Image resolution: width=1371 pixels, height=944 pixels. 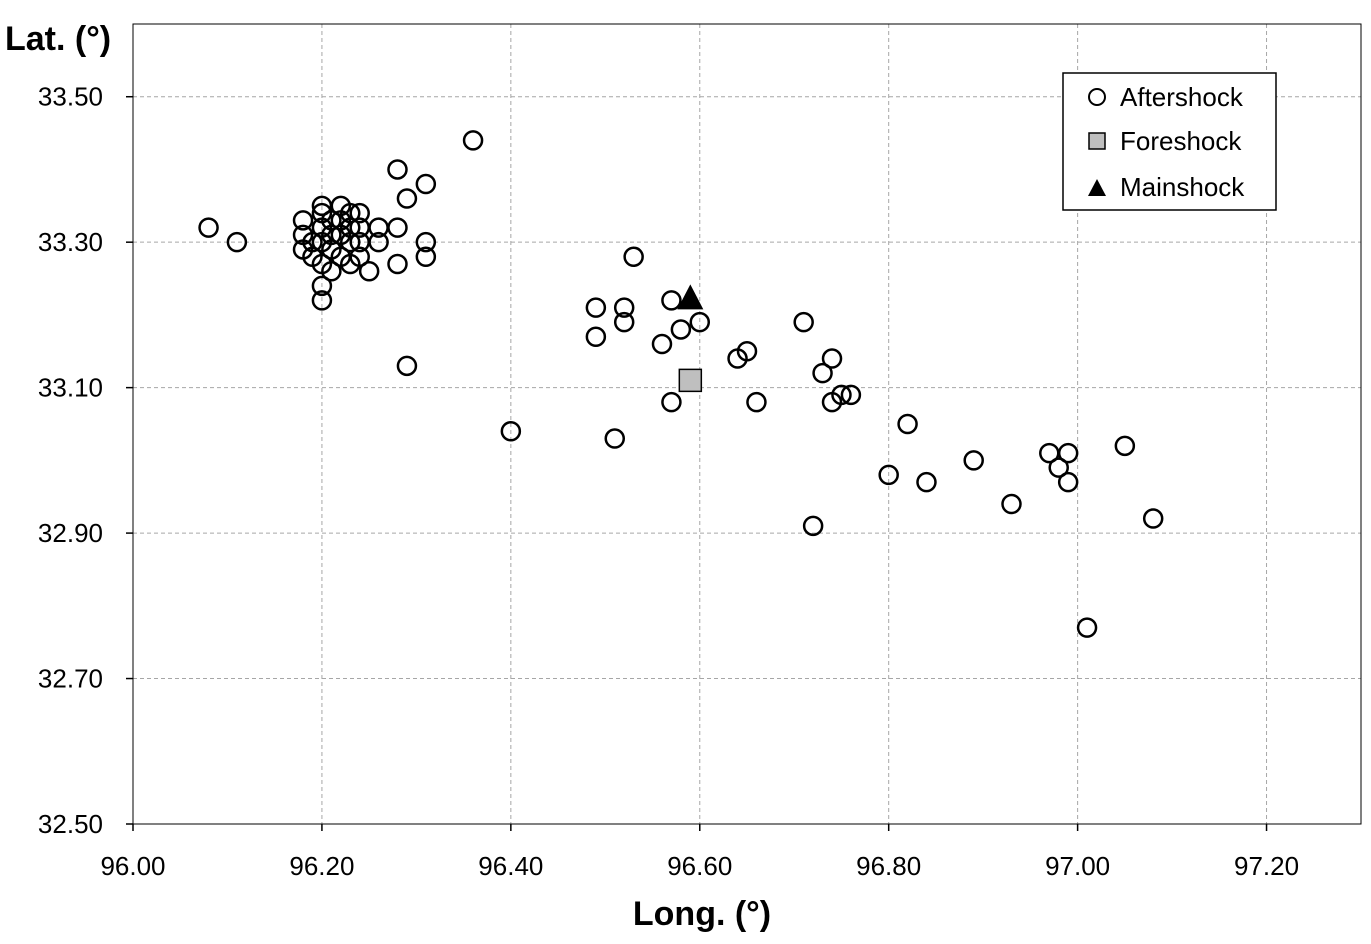 What do you see at coordinates (1097, 187) in the screenshot?
I see `legend-mainshock-marker` at bounding box center [1097, 187].